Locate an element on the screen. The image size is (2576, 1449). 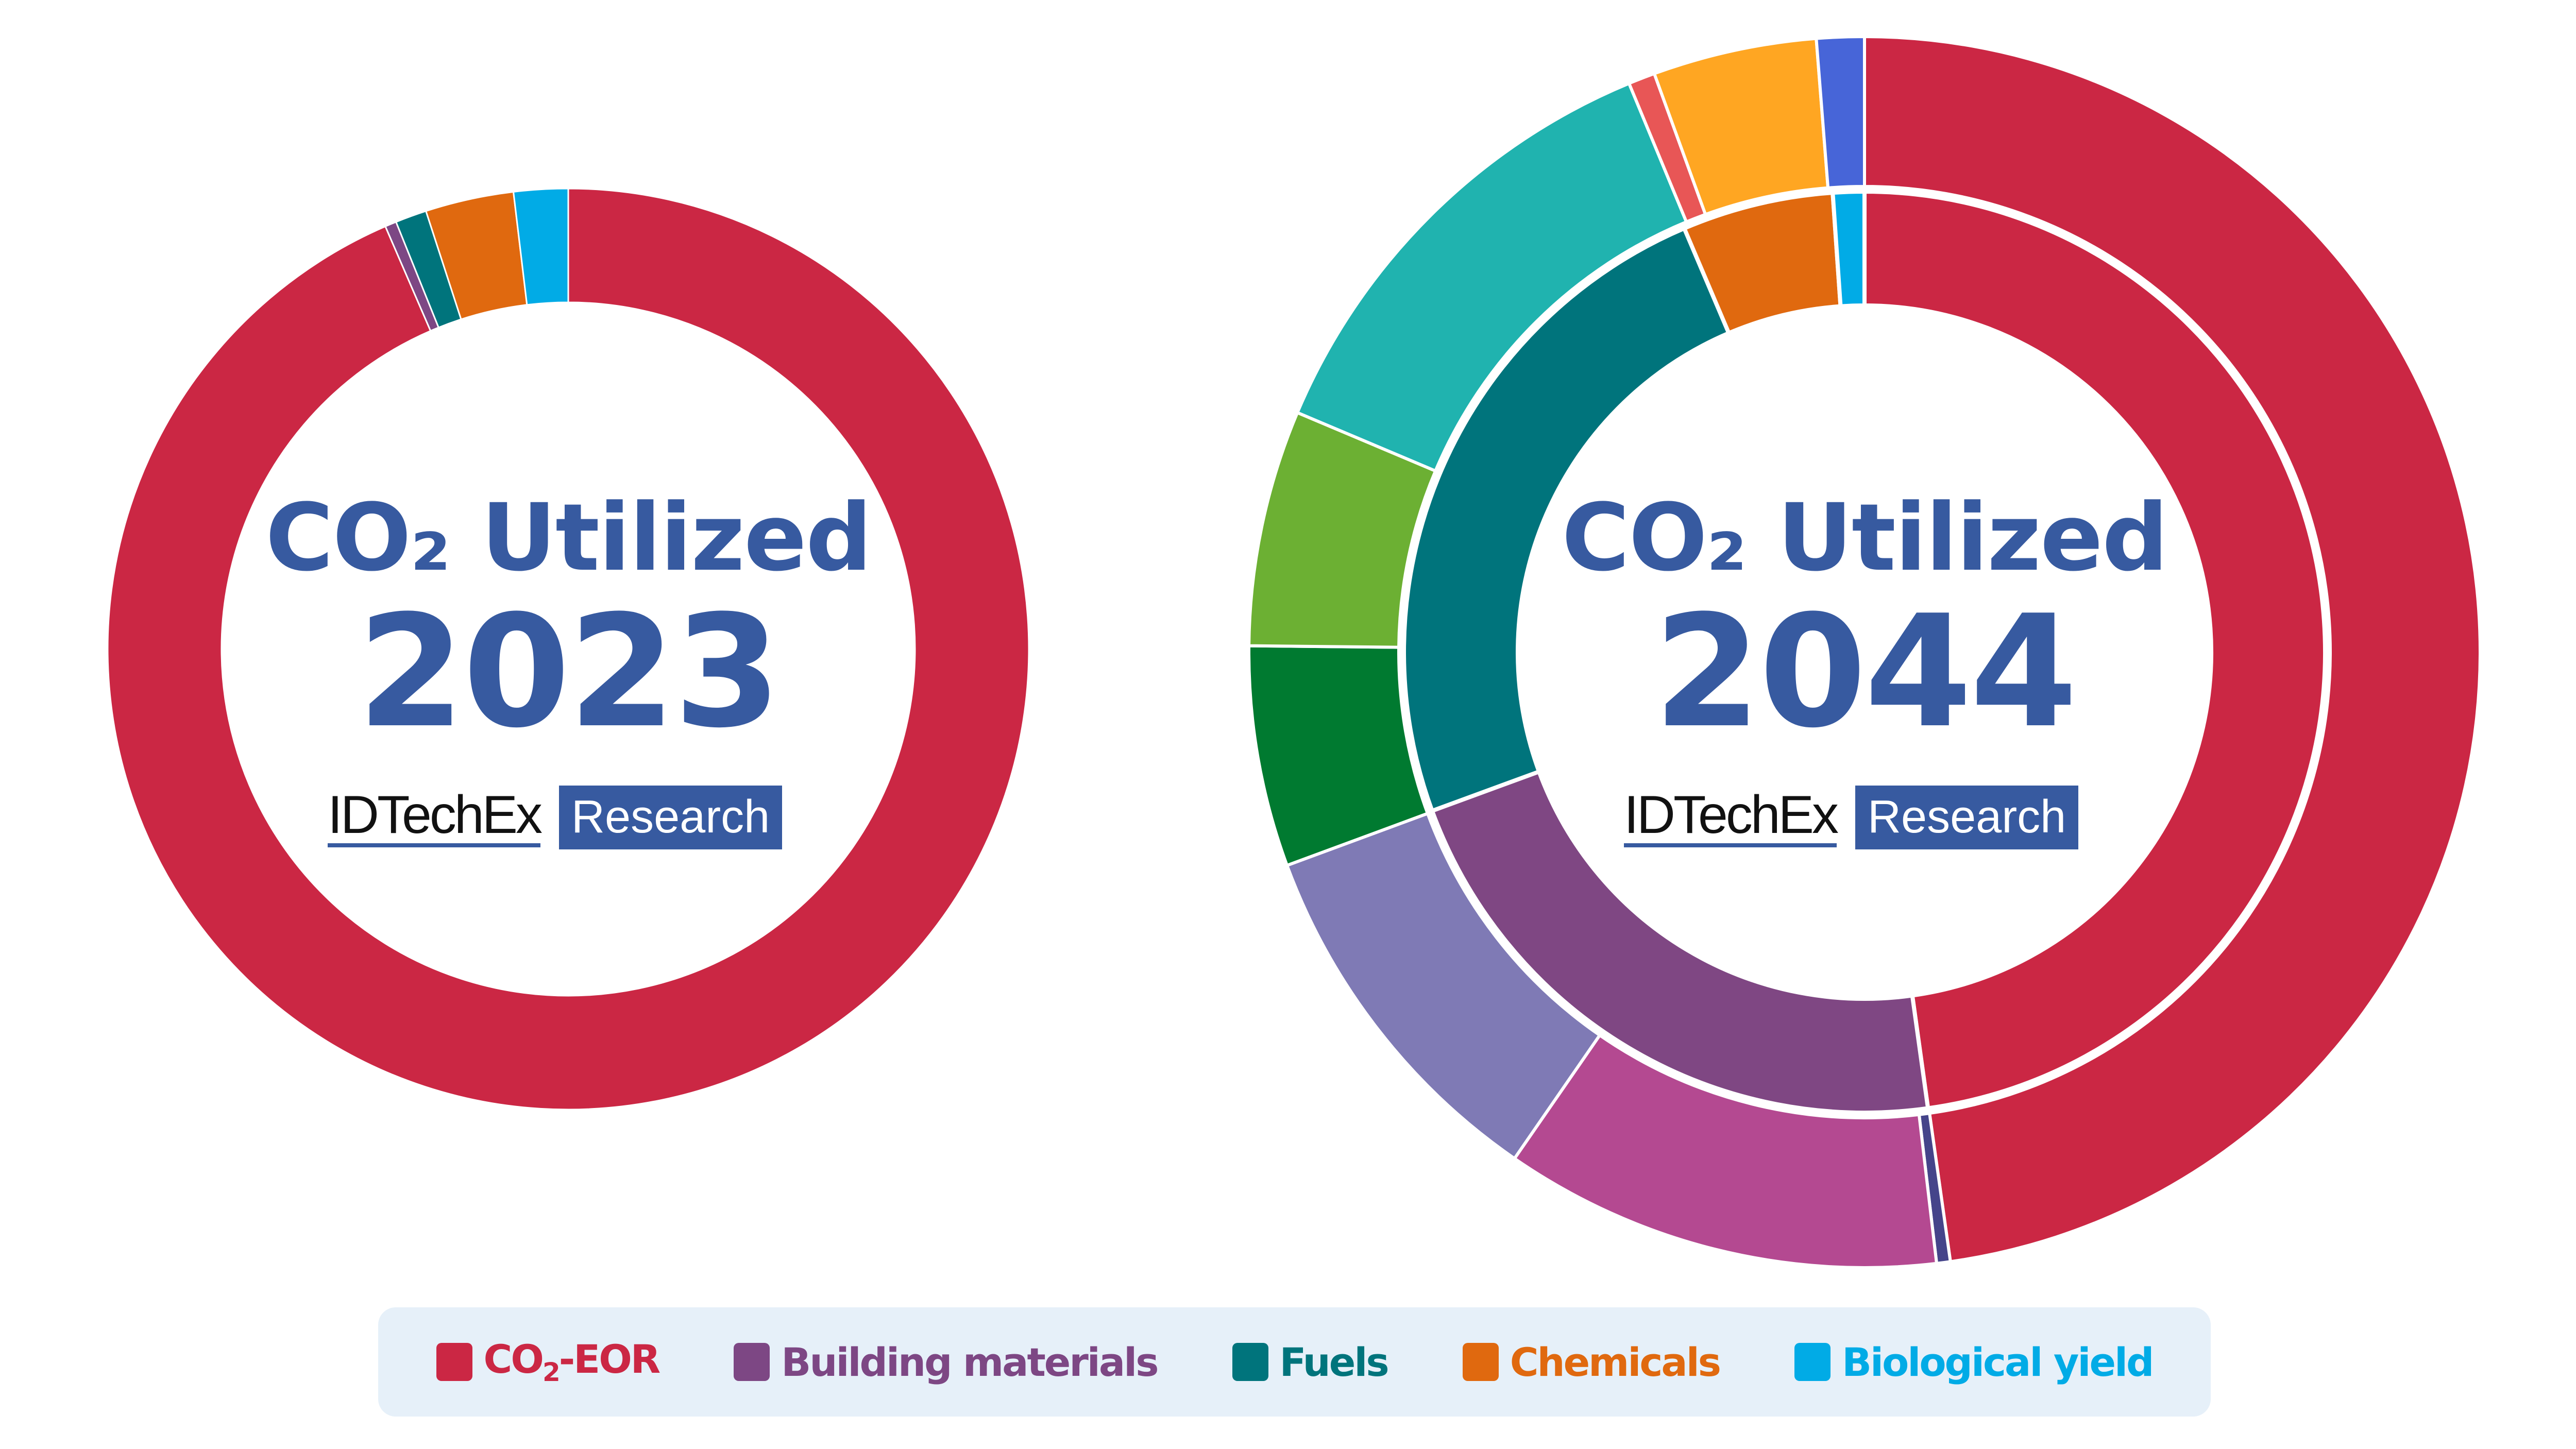
legend-label: Building materials is located at coordinates (970, 1362).